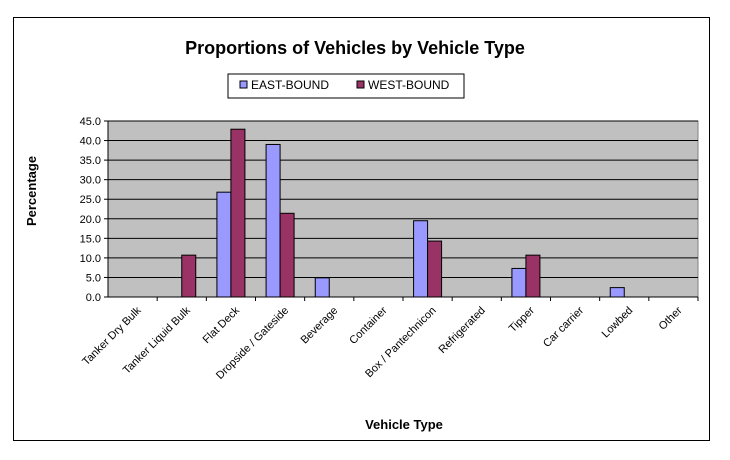  I want to click on x-tick-label: Lowbed, so click(618, 323).